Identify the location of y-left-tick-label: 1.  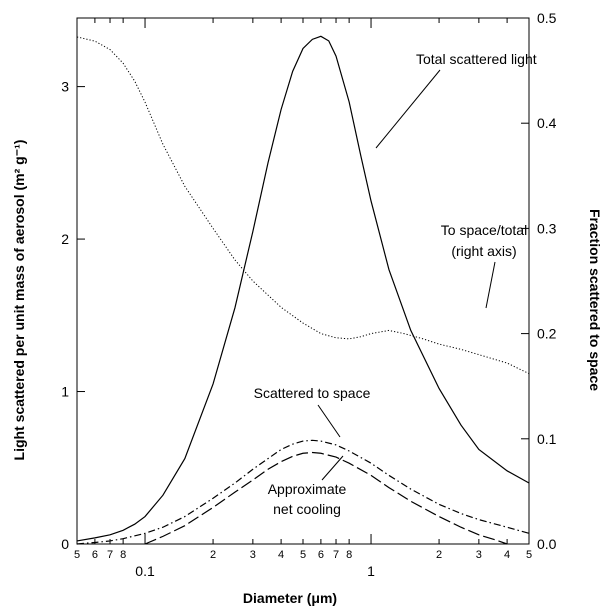
(65, 392).